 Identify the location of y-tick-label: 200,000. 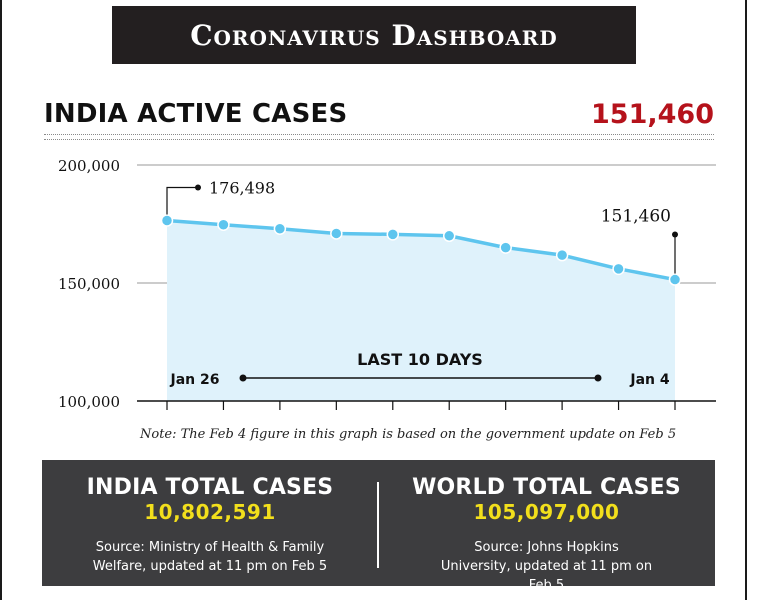
(89, 166).